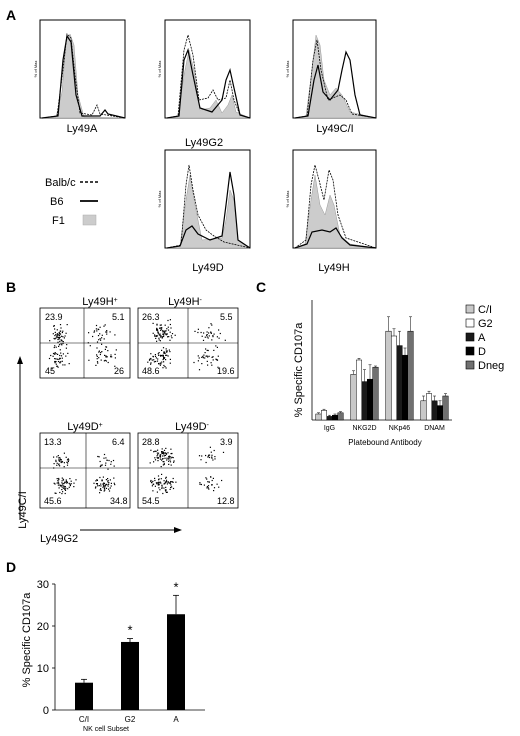 This screenshot has width=520, height=736. What do you see at coordinates (353, 397) in the screenshot?
I see `bar-ci-nkg2d` at bounding box center [353, 397].